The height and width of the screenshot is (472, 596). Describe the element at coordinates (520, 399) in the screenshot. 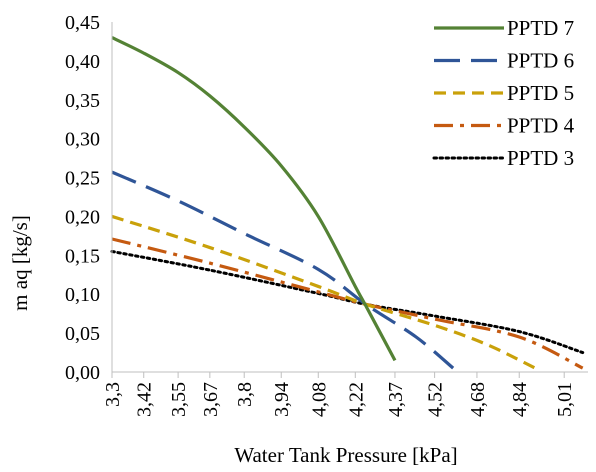

I see `x-tick-label: 4,84` at that location.